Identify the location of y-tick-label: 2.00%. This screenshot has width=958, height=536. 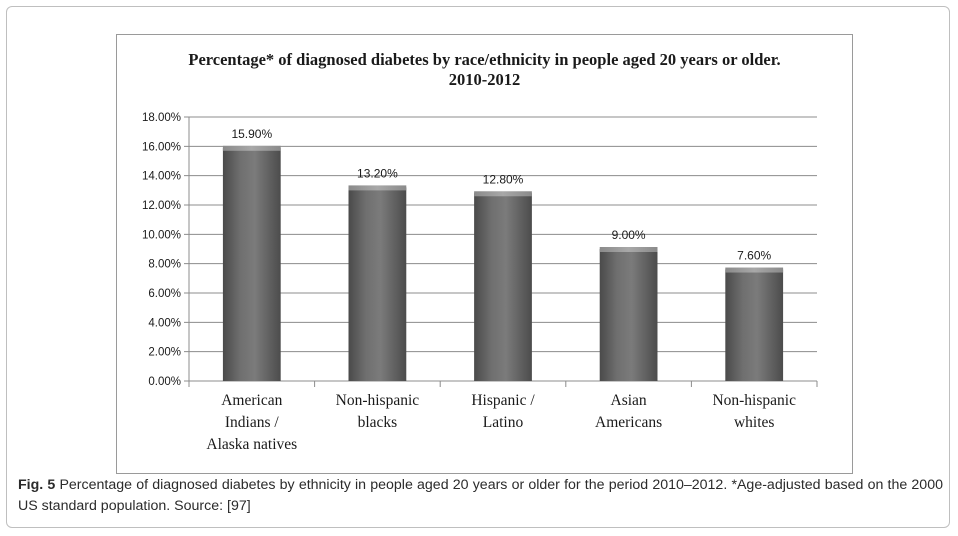
(164, 353).